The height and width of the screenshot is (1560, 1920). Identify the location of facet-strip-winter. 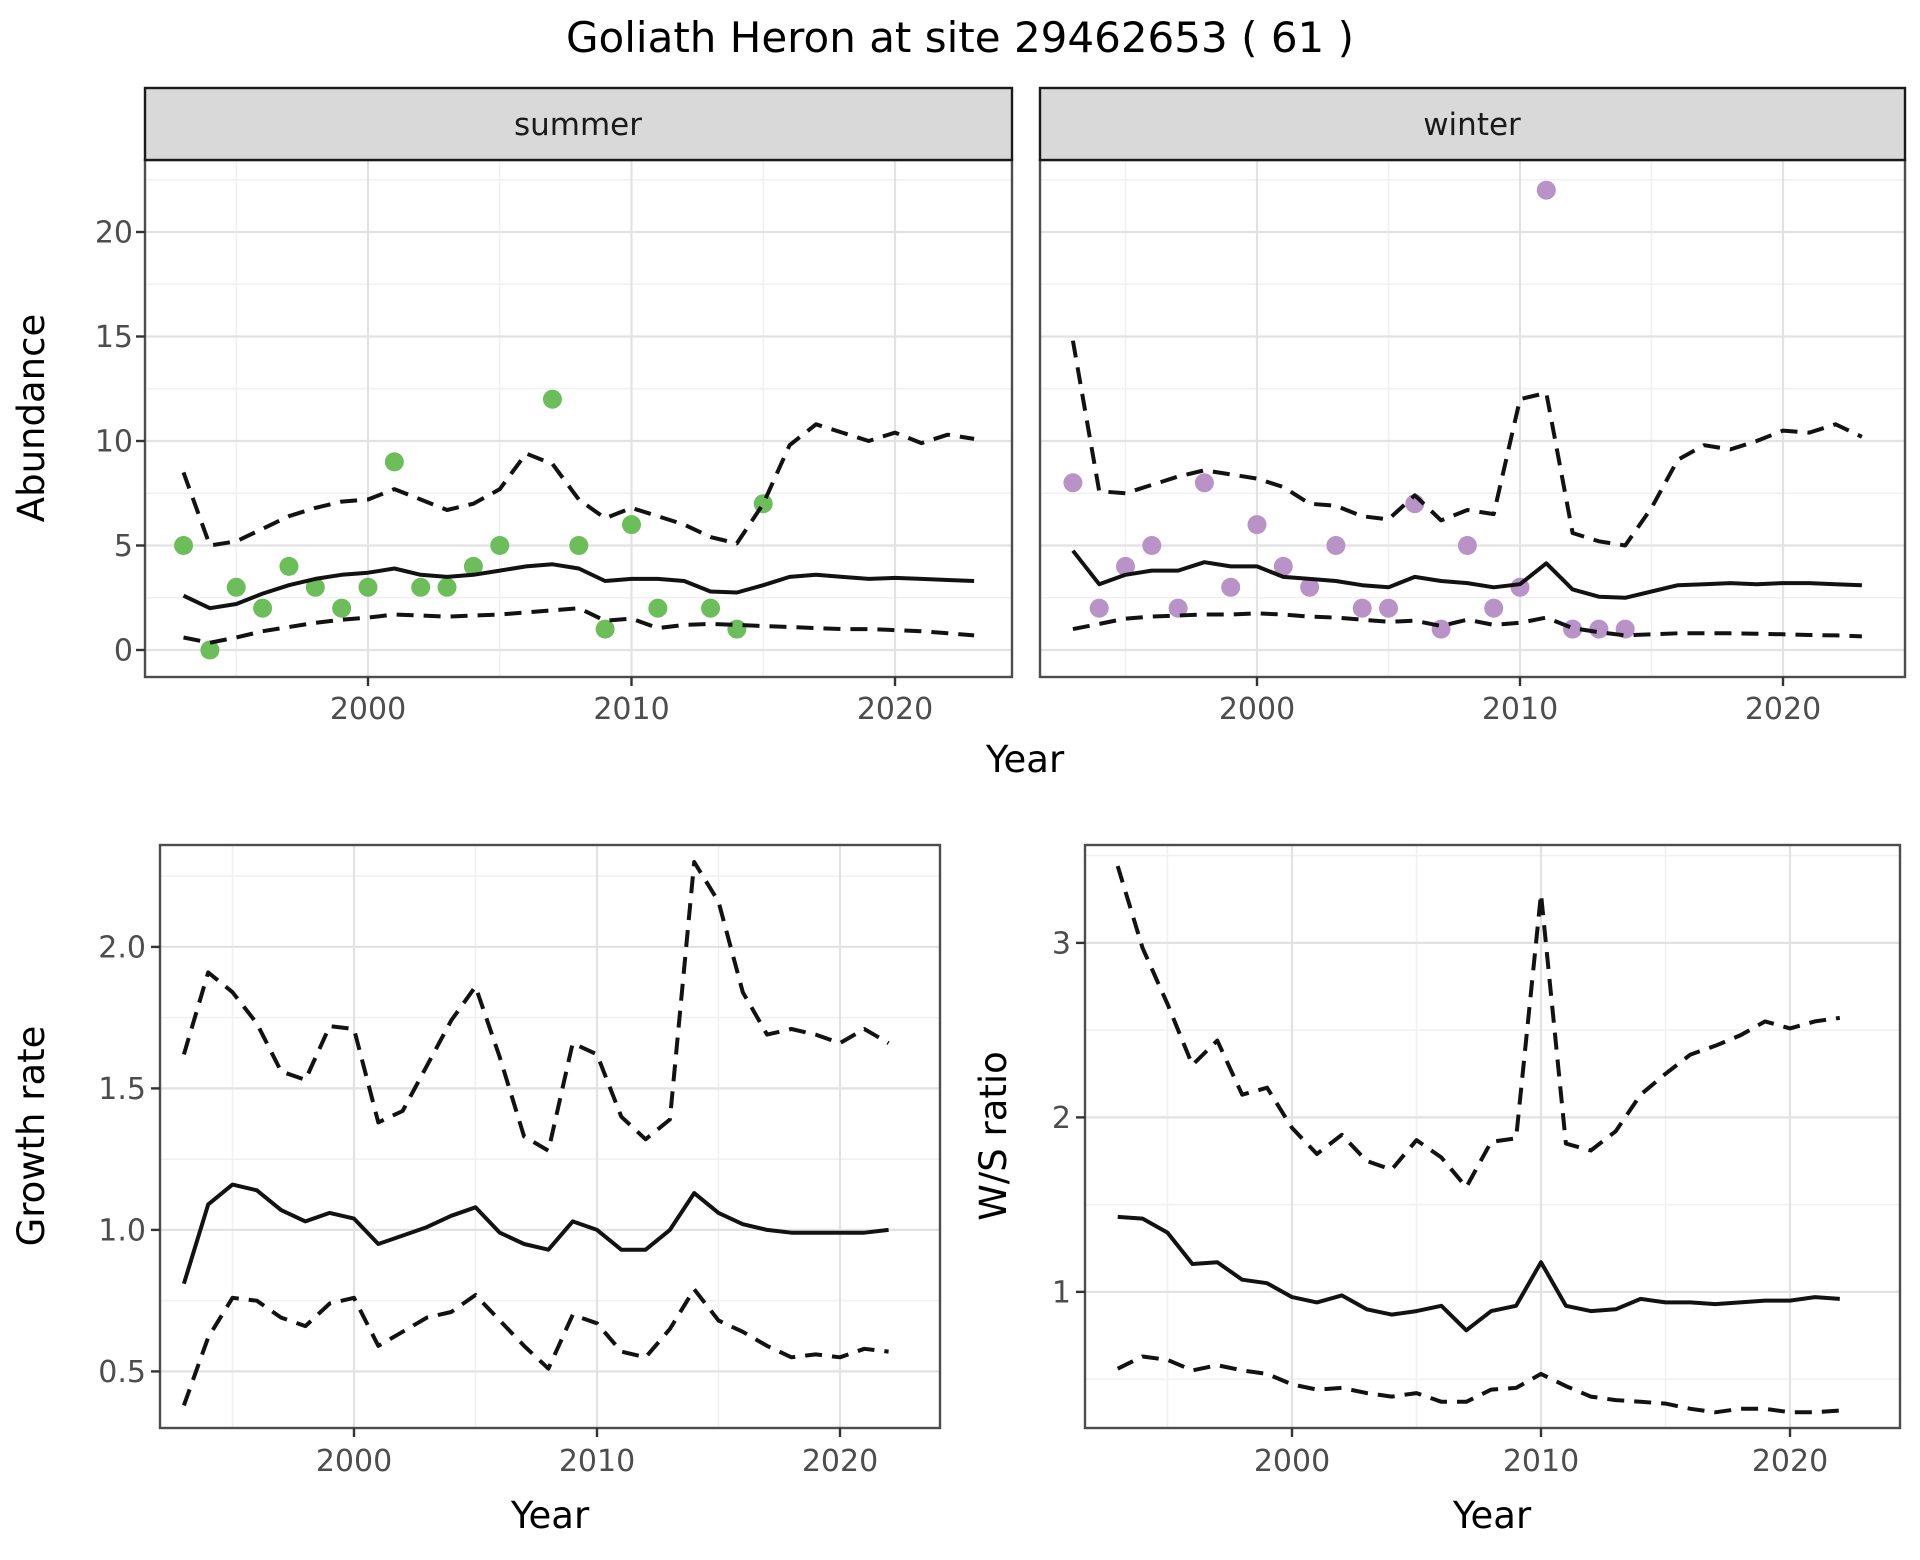
(1472, 124).